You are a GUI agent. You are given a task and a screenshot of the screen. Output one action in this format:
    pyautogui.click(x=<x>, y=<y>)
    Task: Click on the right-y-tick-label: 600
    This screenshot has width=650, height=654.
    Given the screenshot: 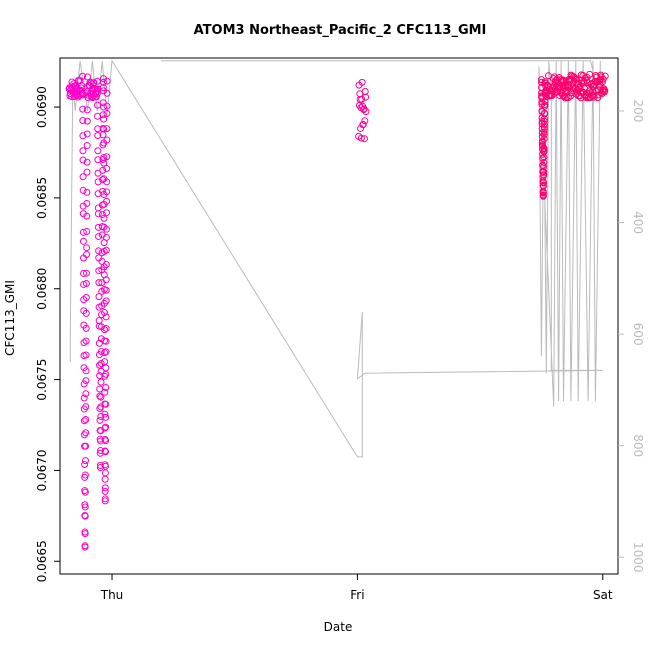 What is the action you would take?
    pyautogui.click(x=638, y=334)
    